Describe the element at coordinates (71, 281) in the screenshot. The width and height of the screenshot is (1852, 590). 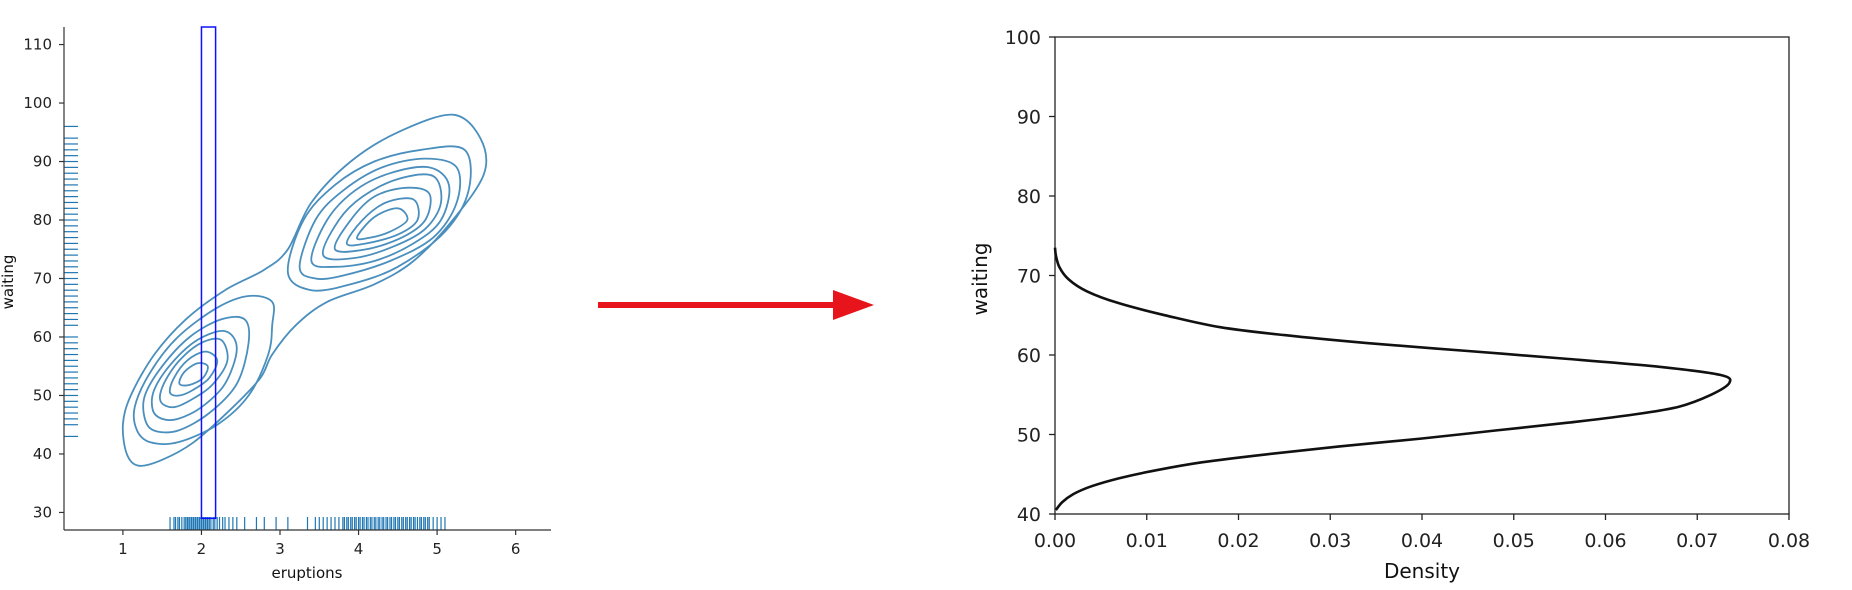
I see `rug-y` at that location.